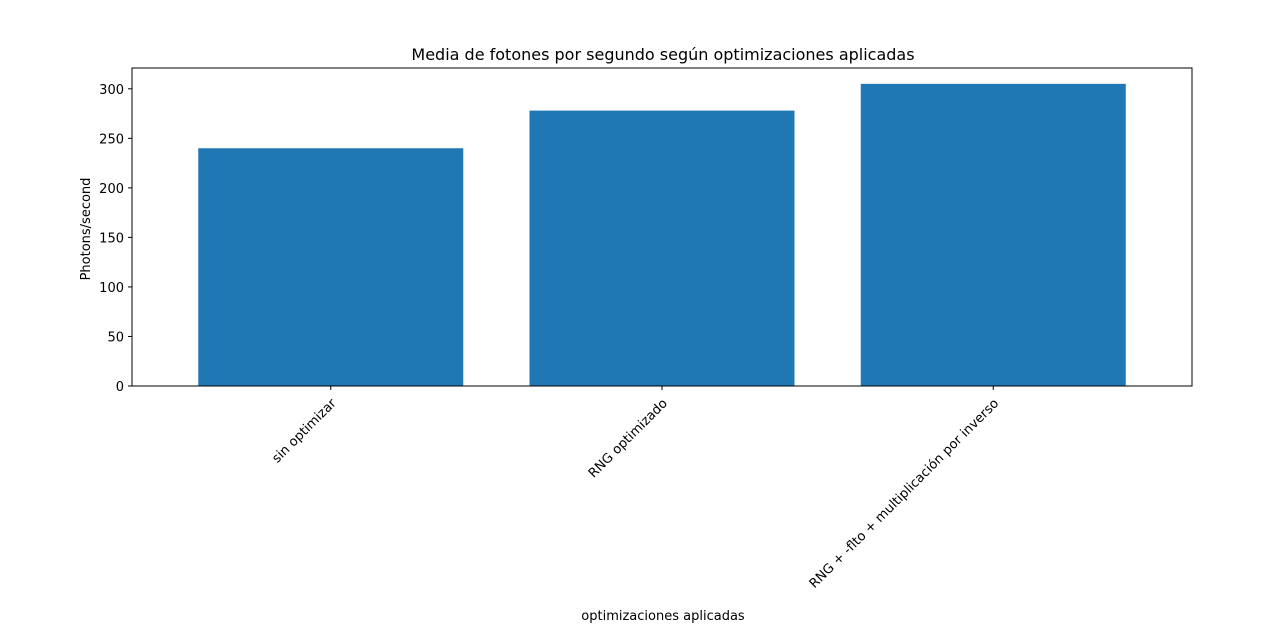  What do you see at coordinates (305, 431) in the screenshot?
I see `x-tick-label: sin optimizar` at bounding box center [305, 431].